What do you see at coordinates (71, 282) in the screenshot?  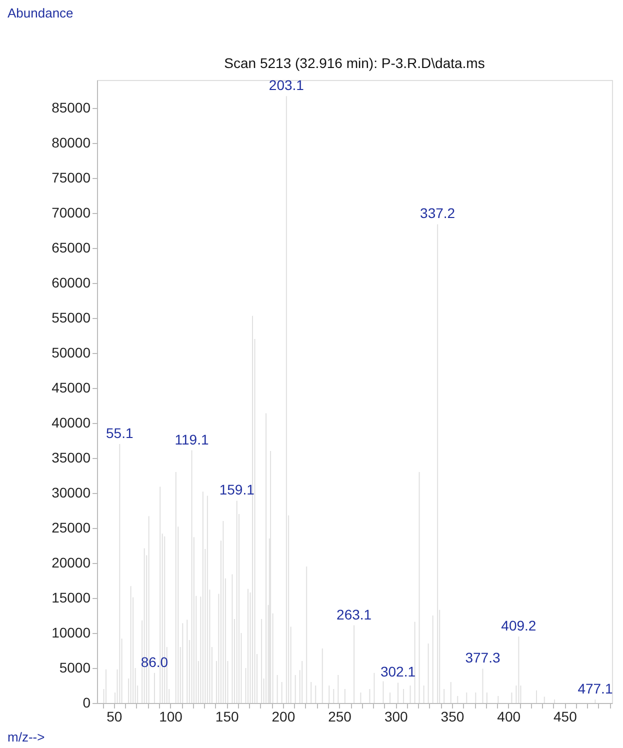 I see `y-tick-label: 60000` at bounding box center [71, 282].